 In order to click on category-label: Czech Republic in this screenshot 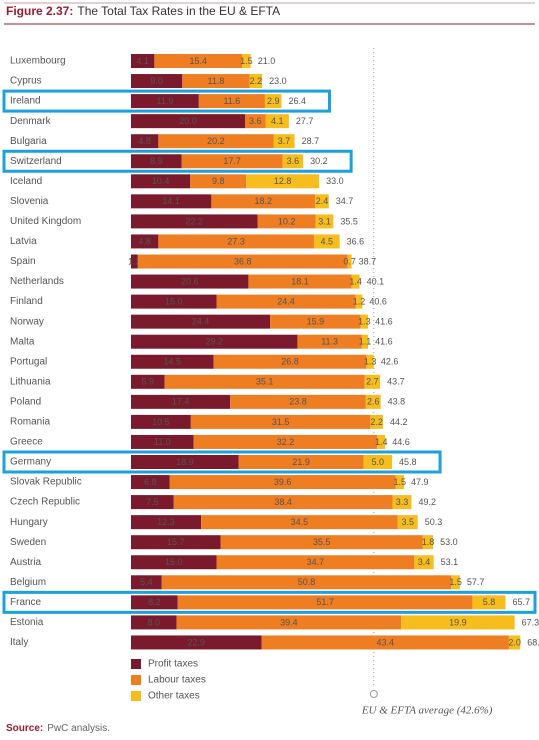, I will do `click(45, 502)`.